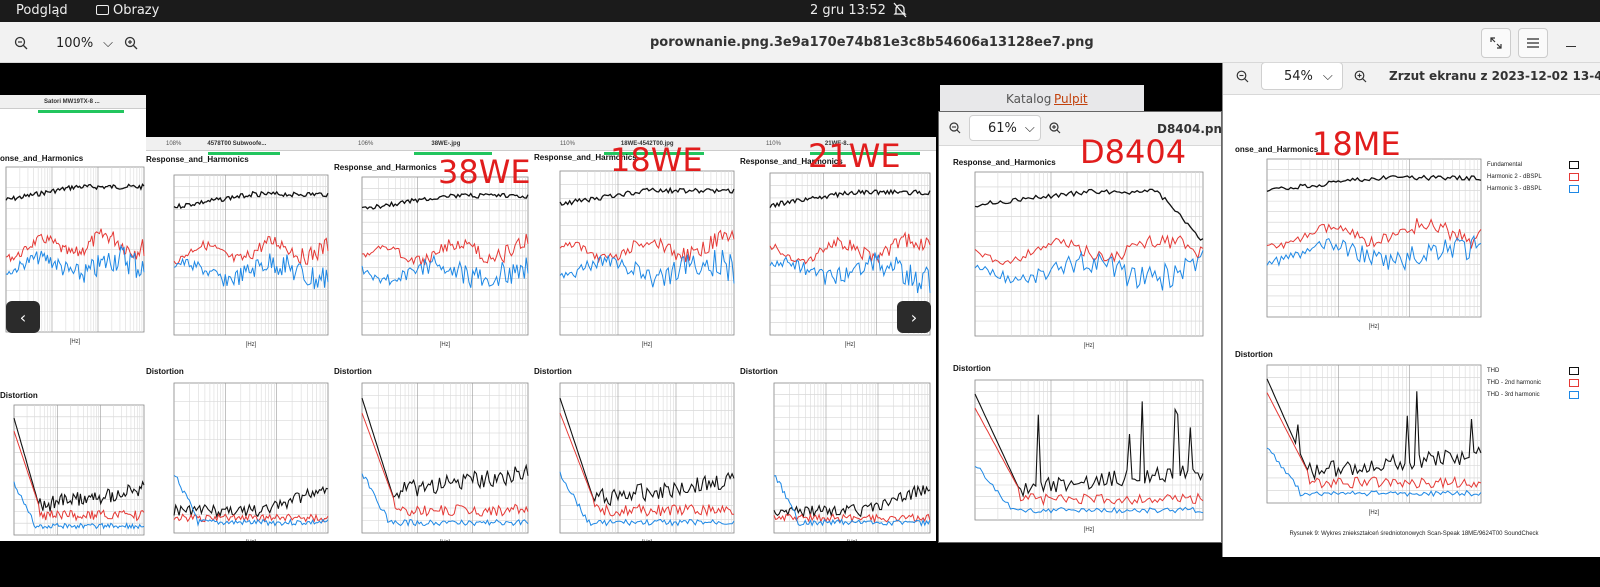  What do you see at coordinates (1194, 129) in the screenshot?
I see `d8404-title: D8404.png` at bounding box center [1194, 129].